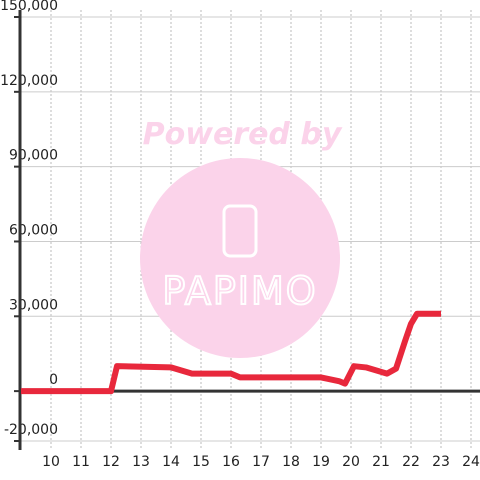 This screenshot has width=480, height=480. Describe the element at coordinates (29, 81) in the screenshot. I see `y-tick-label: 120,000` at that location.